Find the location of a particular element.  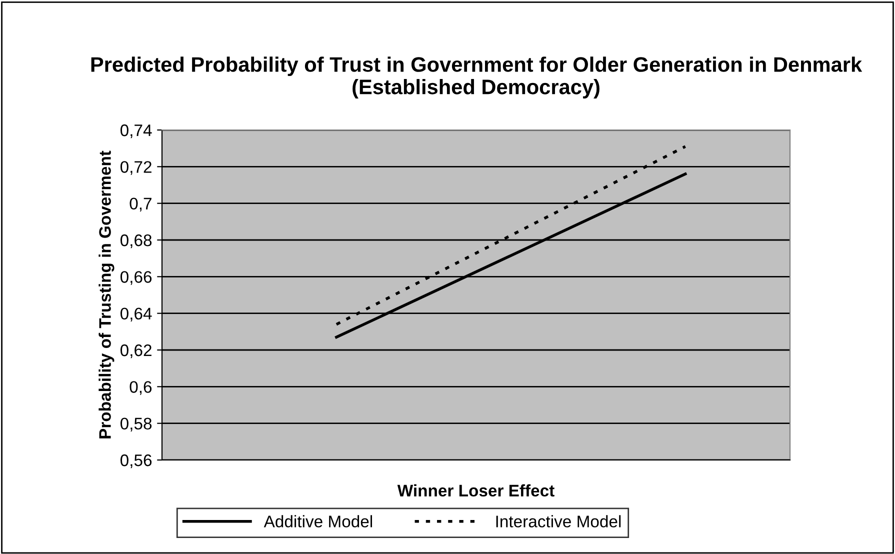

chart-title: Predicted Probability of Trust in Government for Older Generation in Denmark (Established Democracy) is located at coordinates (476, 77).